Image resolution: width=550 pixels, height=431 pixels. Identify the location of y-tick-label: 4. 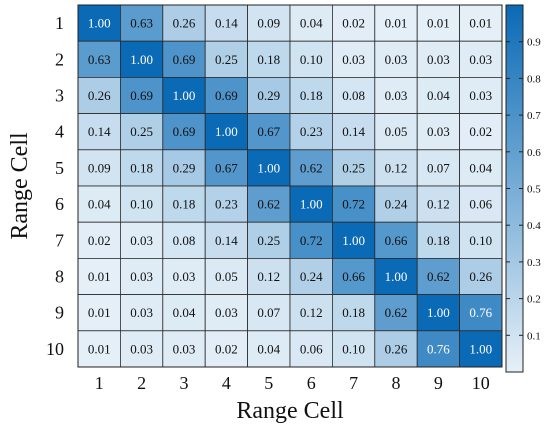
(59, 132).